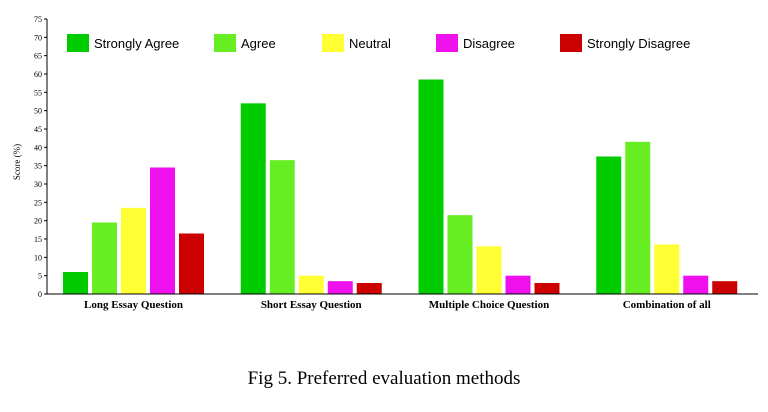  I want to click on bar-neutral-combination-of-all, so click(667, 269).